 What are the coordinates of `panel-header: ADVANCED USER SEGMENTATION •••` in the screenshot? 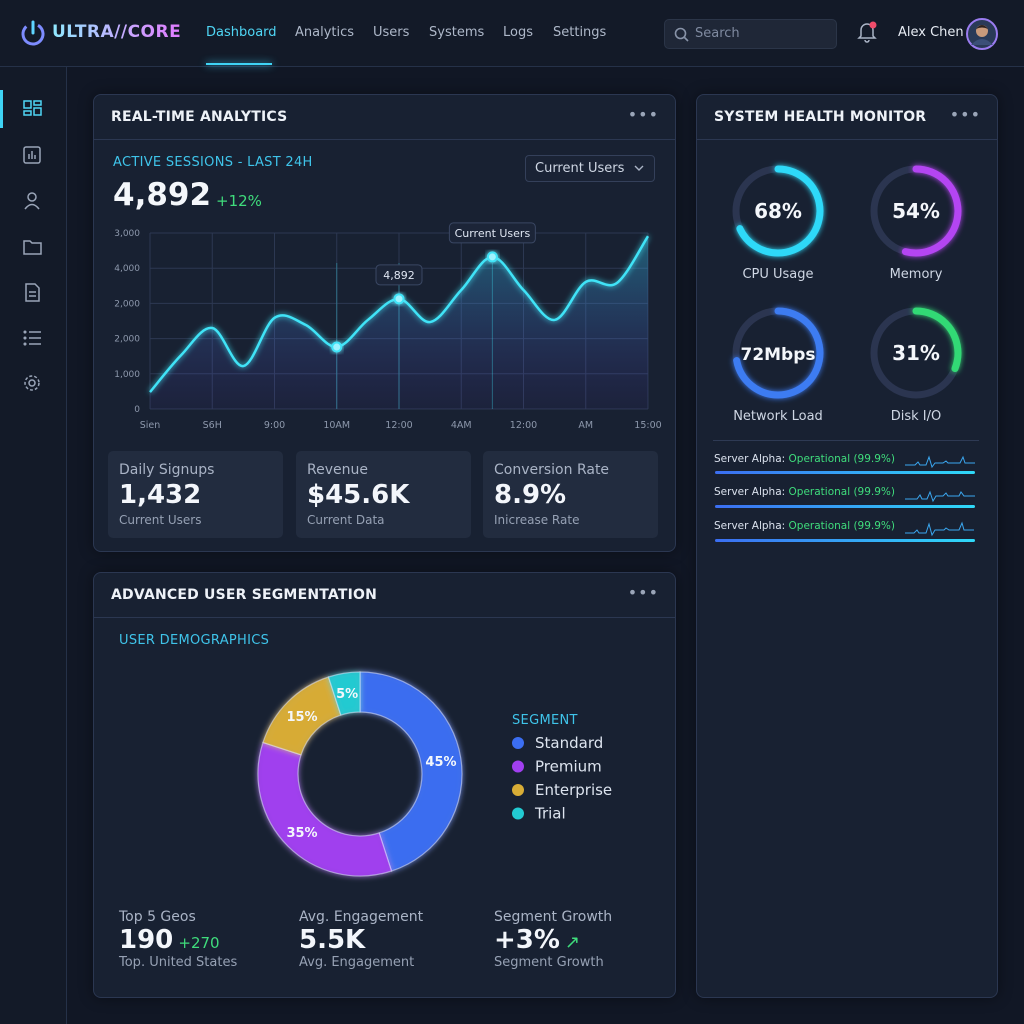 It's located at (384, 595).